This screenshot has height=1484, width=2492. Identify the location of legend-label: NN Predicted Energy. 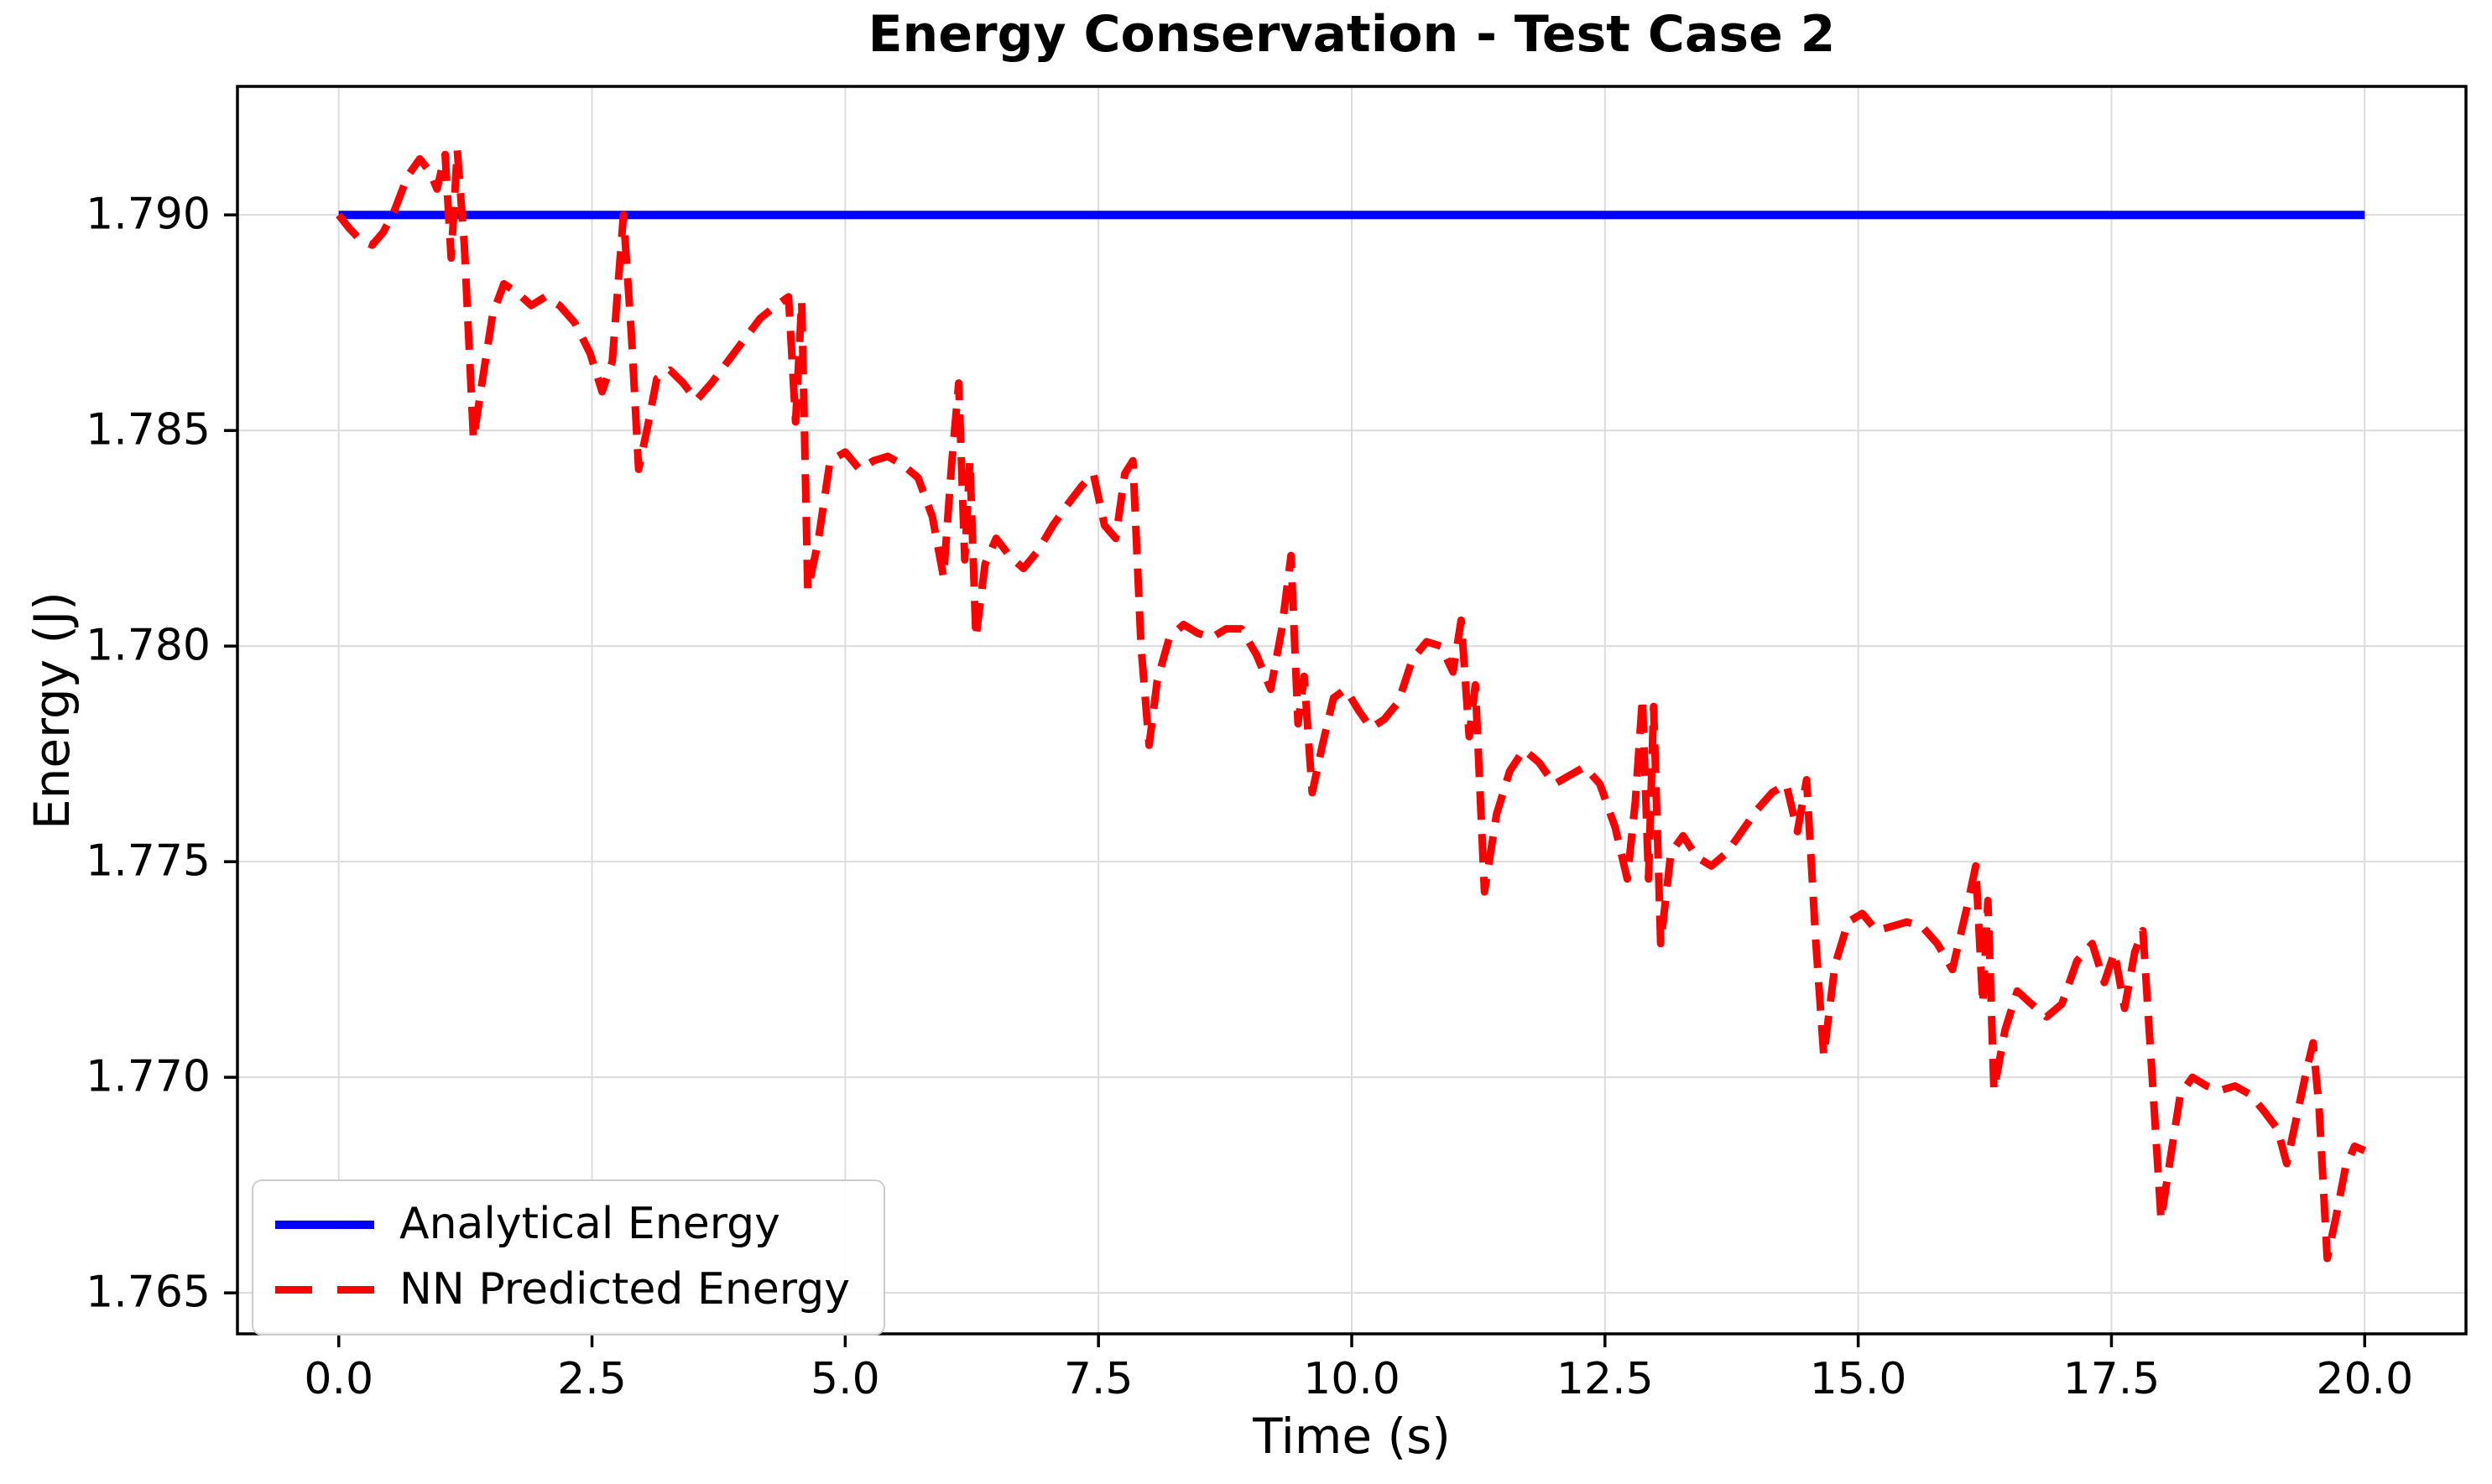
(625, 1289).